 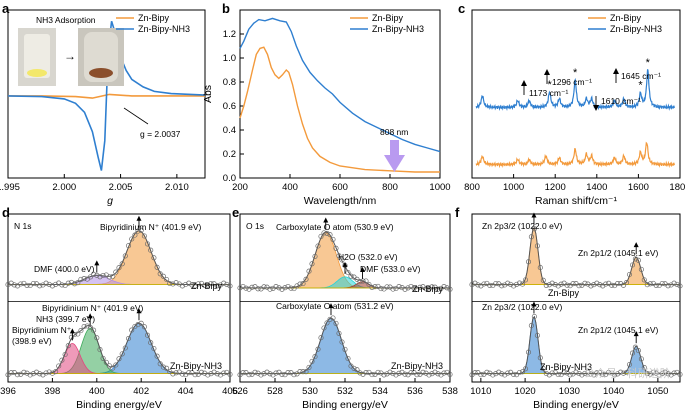 I want to click on asterisk-2: *, so click(x=640, y=85).